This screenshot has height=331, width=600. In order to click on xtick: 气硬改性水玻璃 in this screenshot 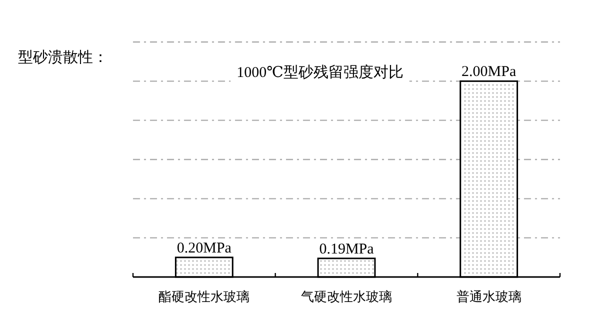, I will do `click(346, 296)`.